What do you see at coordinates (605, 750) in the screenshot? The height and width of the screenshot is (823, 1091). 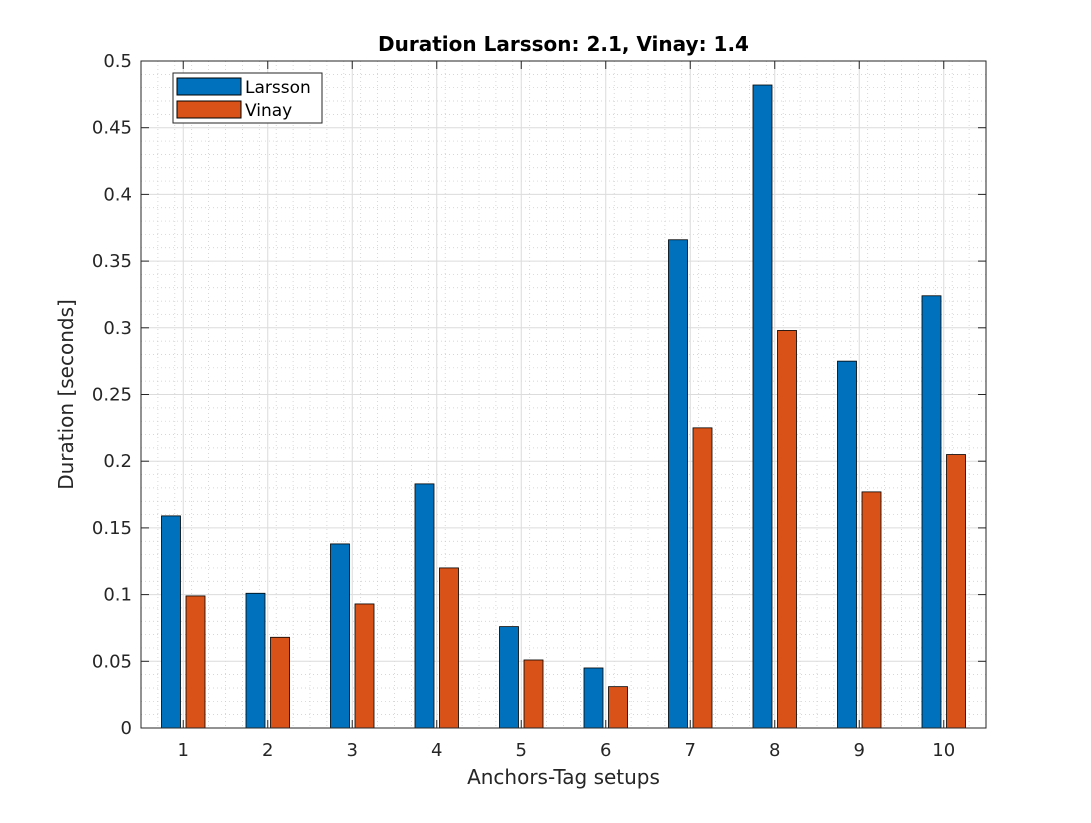 I see `x-tick-label: 6` at bounding box center [605, 750].